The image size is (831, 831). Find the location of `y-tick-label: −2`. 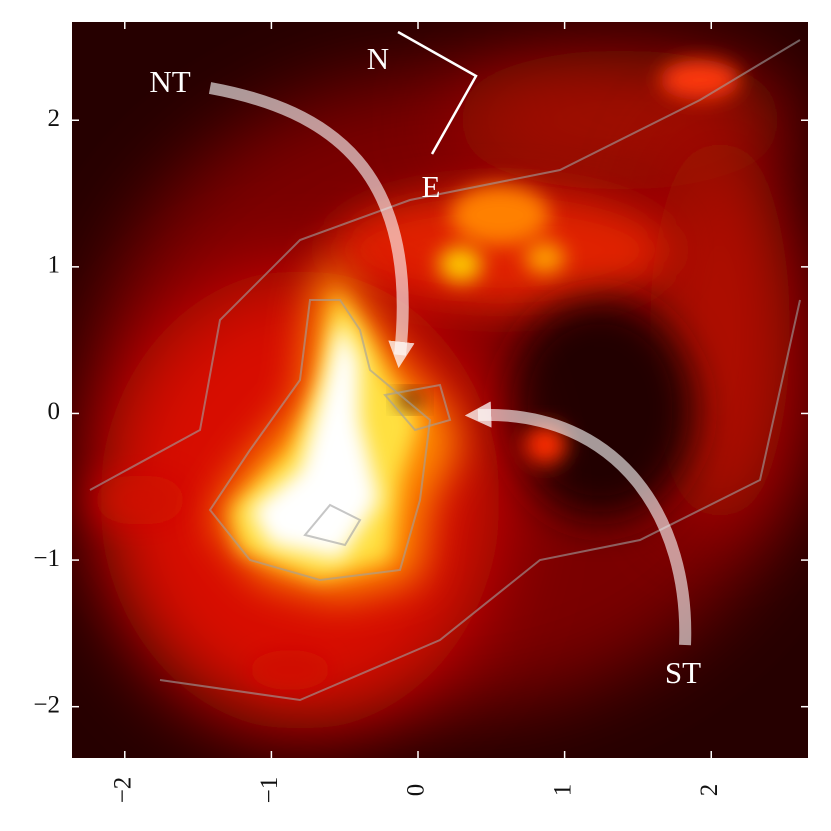

y-tick-label: −2 is located at coordinates (46, 704).